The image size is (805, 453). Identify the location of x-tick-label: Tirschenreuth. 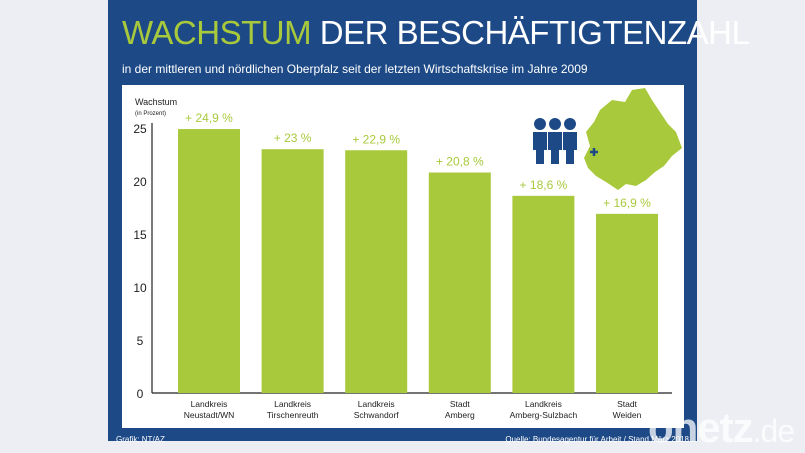
(293, 415).